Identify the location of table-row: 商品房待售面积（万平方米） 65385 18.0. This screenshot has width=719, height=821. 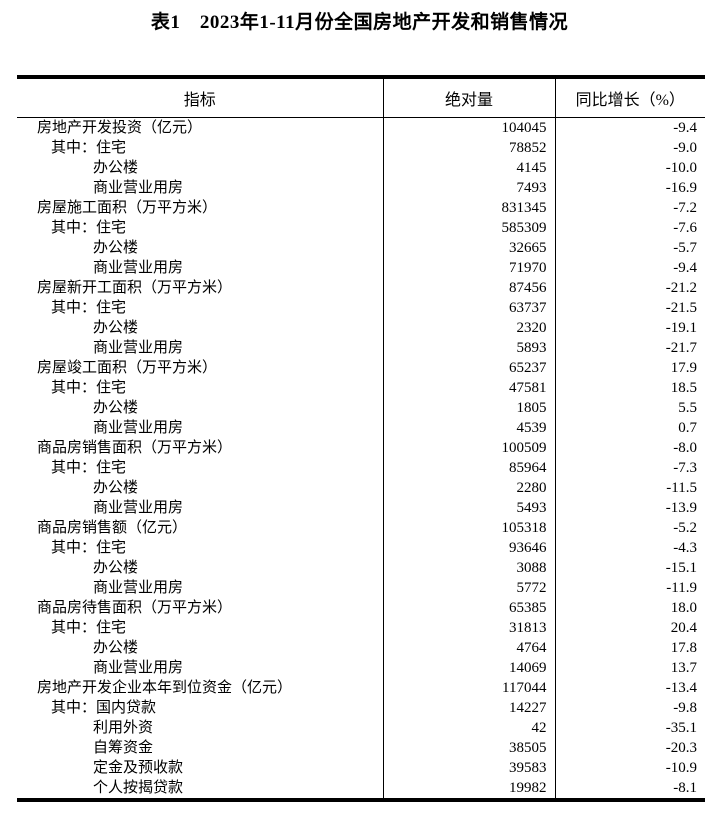
(361, 608).